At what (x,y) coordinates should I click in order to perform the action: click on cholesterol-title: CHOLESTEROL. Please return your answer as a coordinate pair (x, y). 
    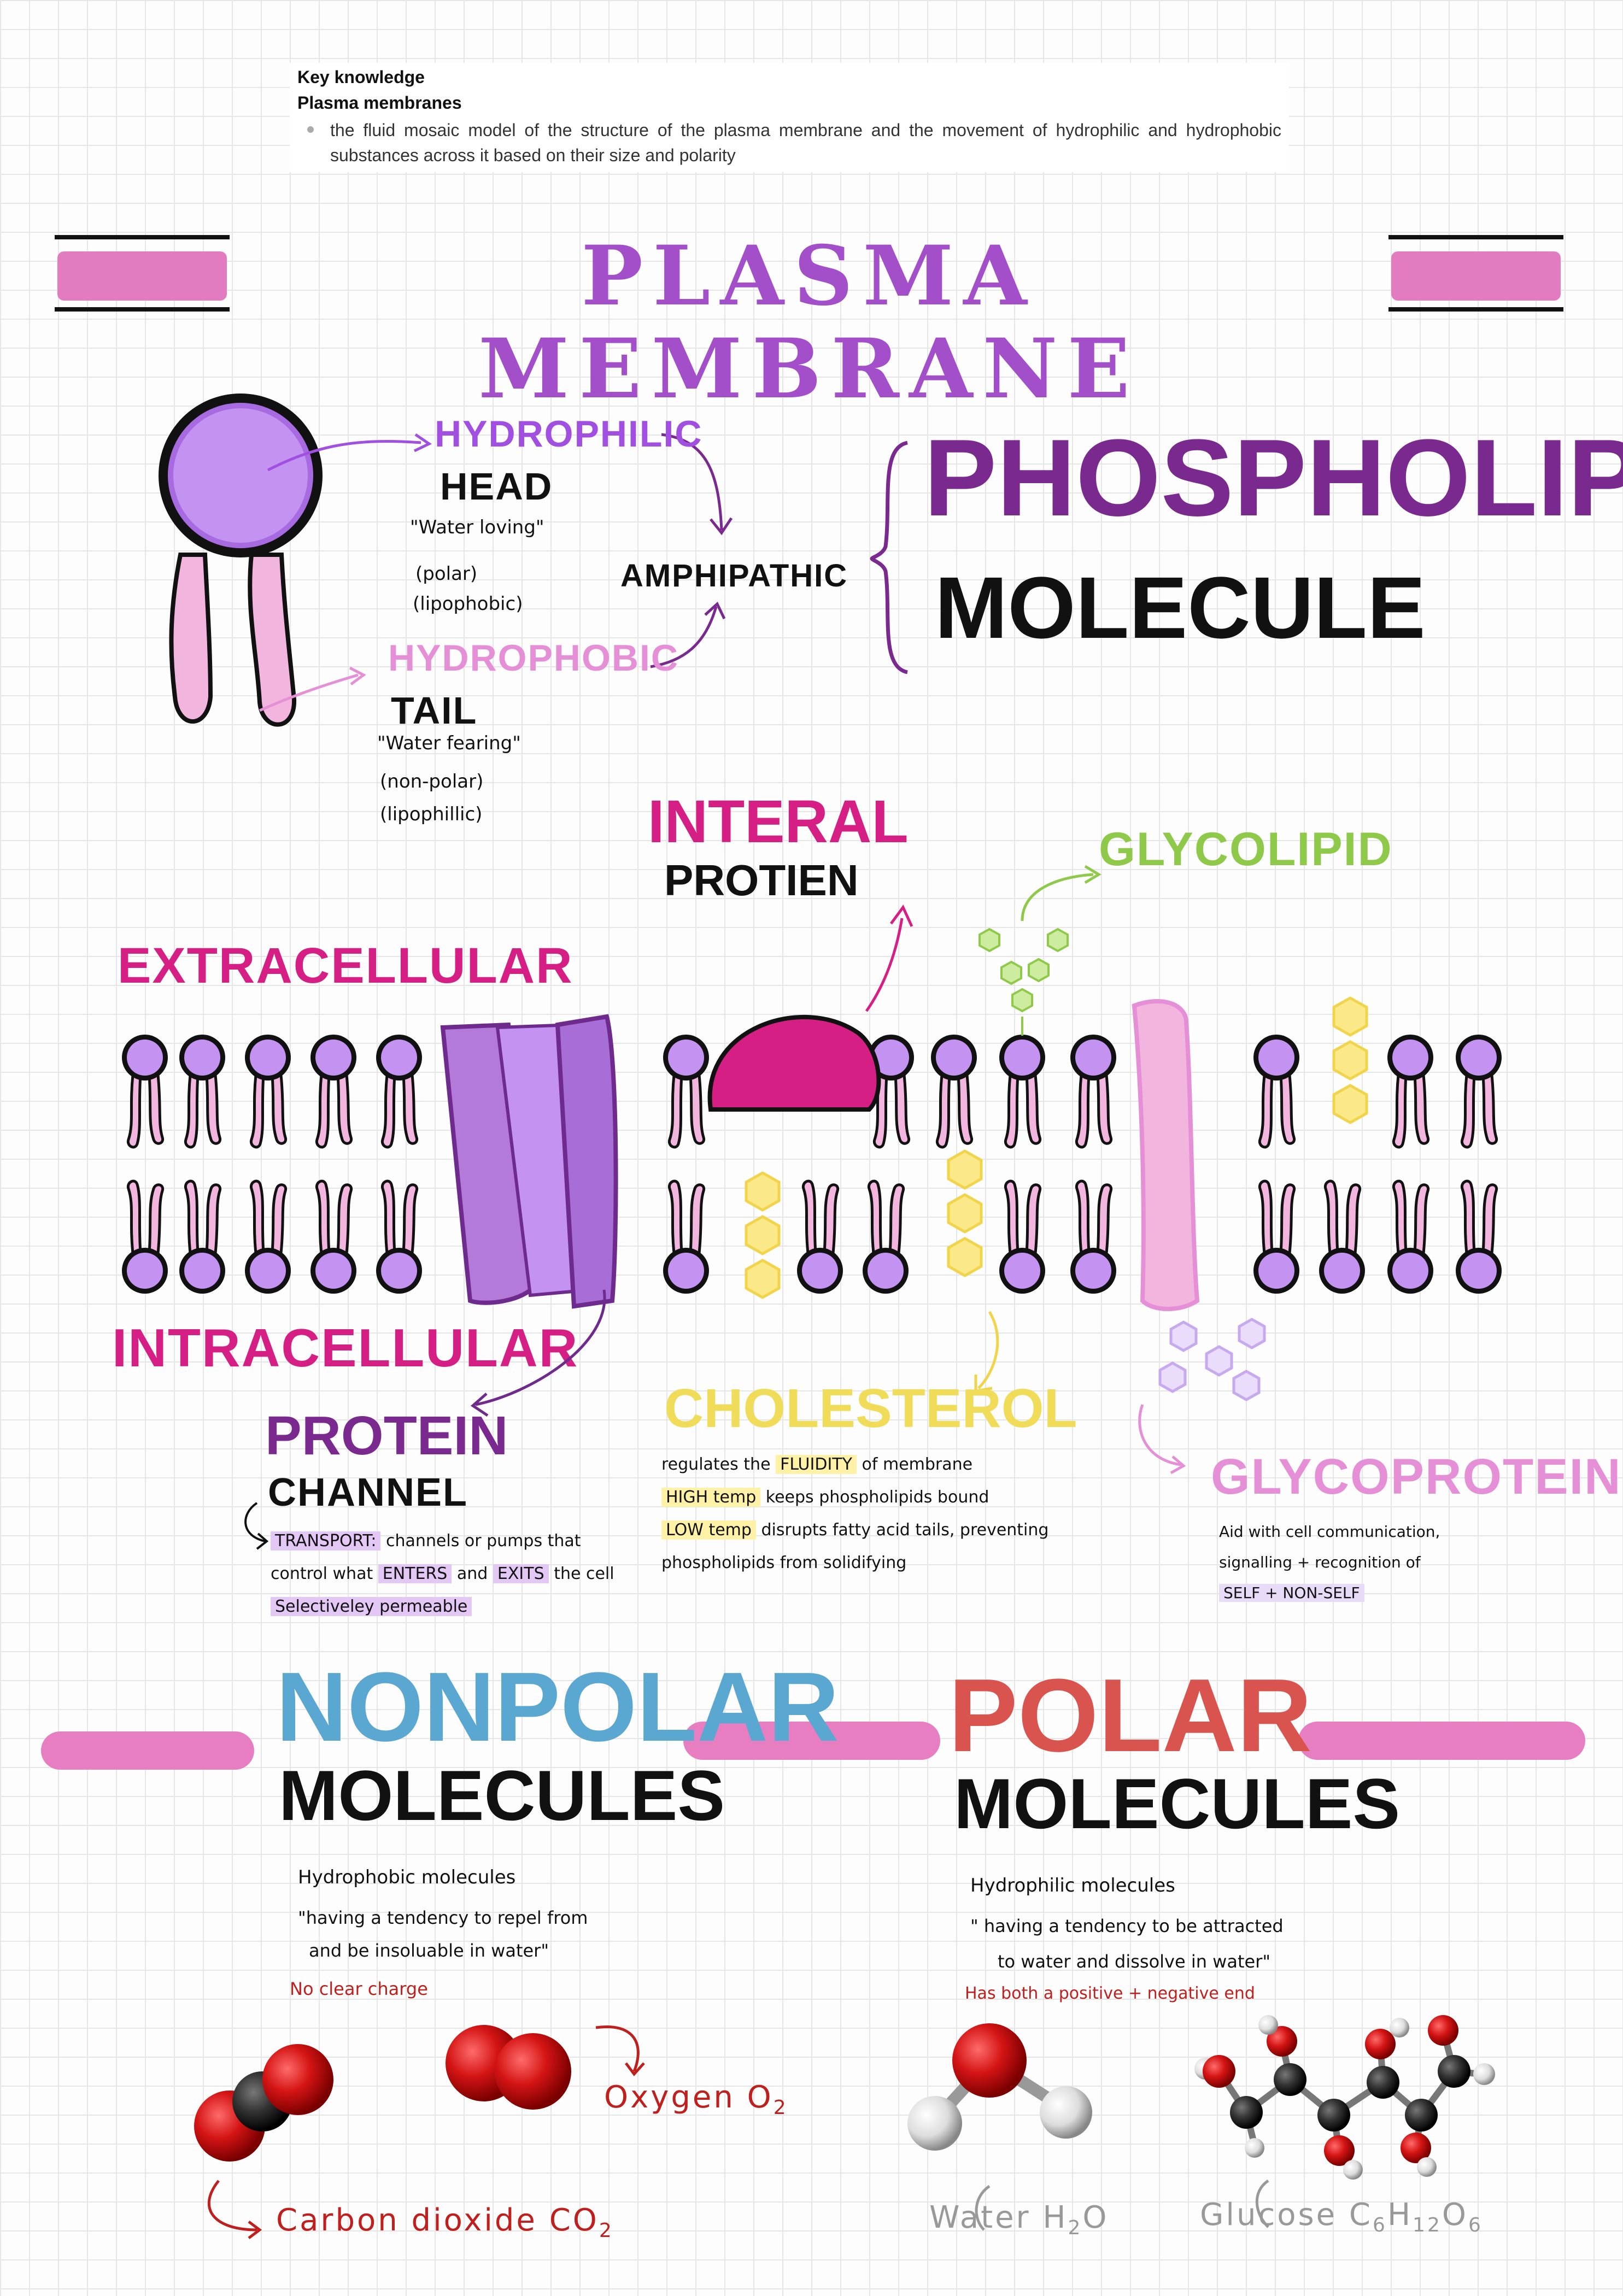
    Looking at the image, I should click on (870, 1409).